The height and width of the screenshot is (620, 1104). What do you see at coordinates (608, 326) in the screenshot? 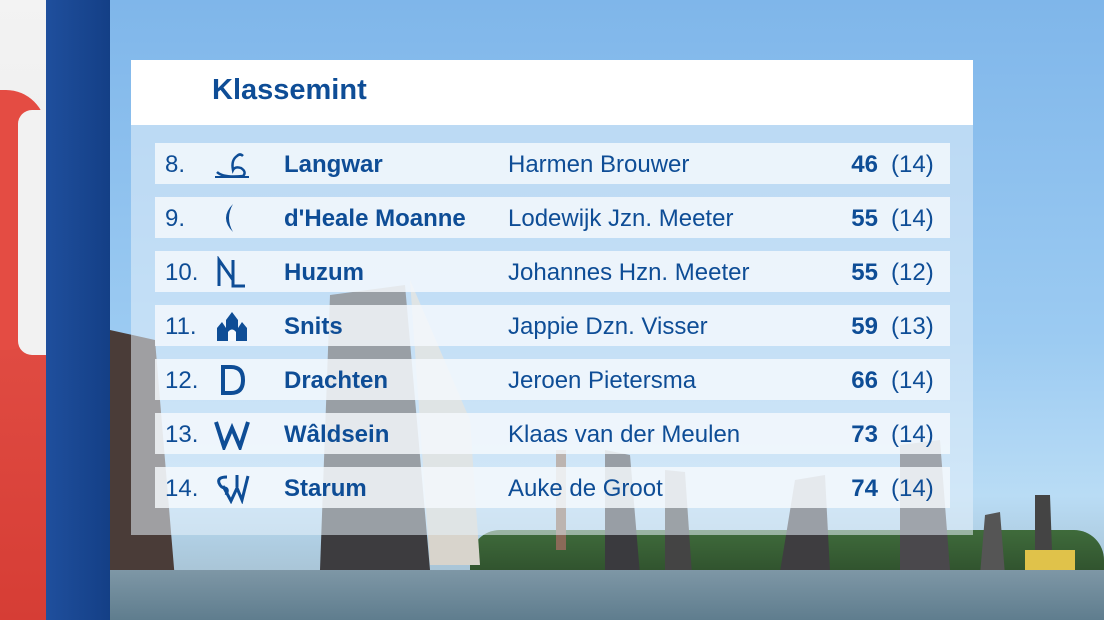
I see `skipper-name: Jappie Dzn. Visser` at bounding box center [608, 326].